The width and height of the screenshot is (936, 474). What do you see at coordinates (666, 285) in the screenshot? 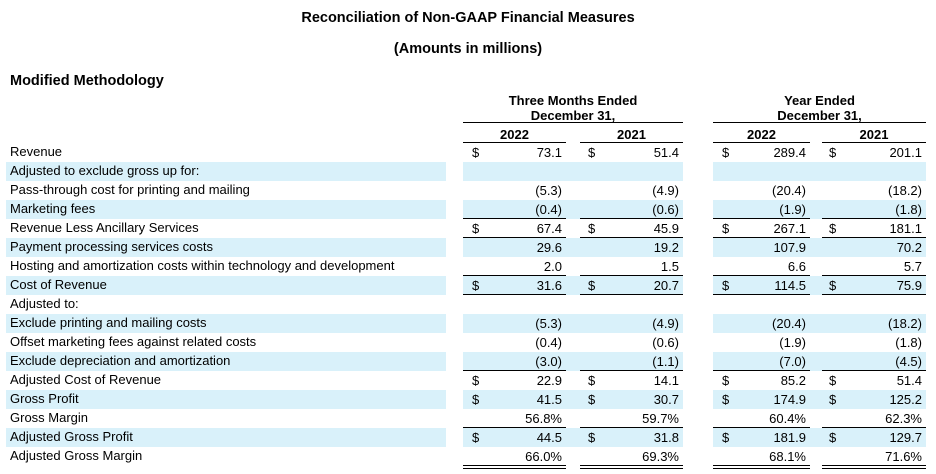
I see `cell-value: 20.7` at bounding box center [666, 285].